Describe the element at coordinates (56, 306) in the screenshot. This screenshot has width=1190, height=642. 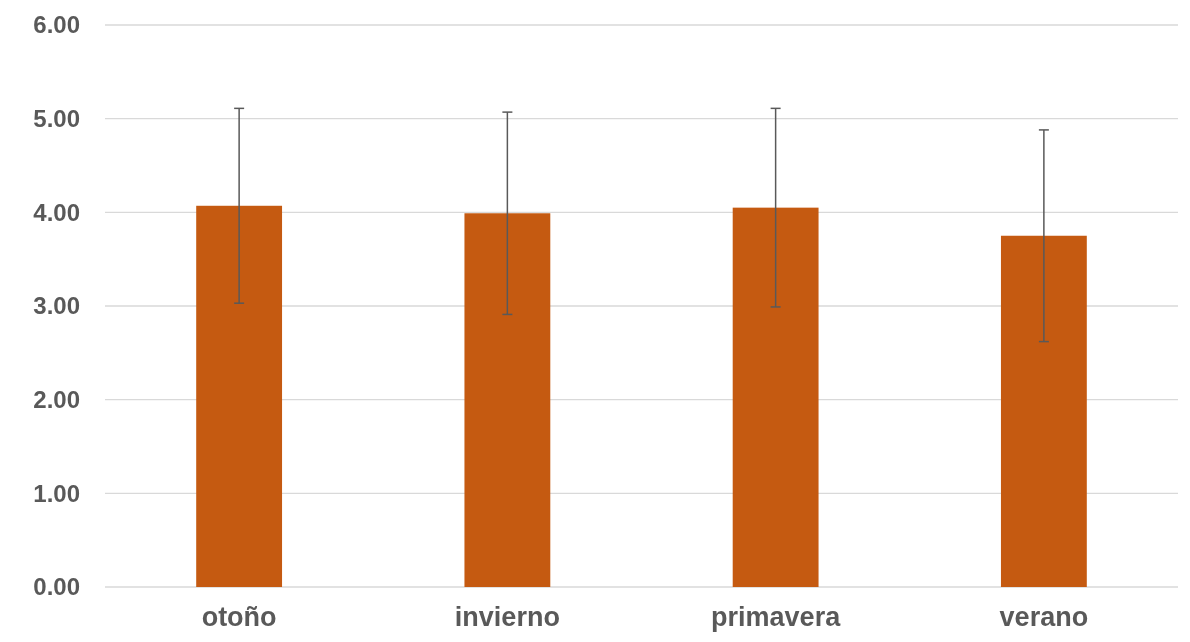
I see `y-tick-label: 3.00` at that location.